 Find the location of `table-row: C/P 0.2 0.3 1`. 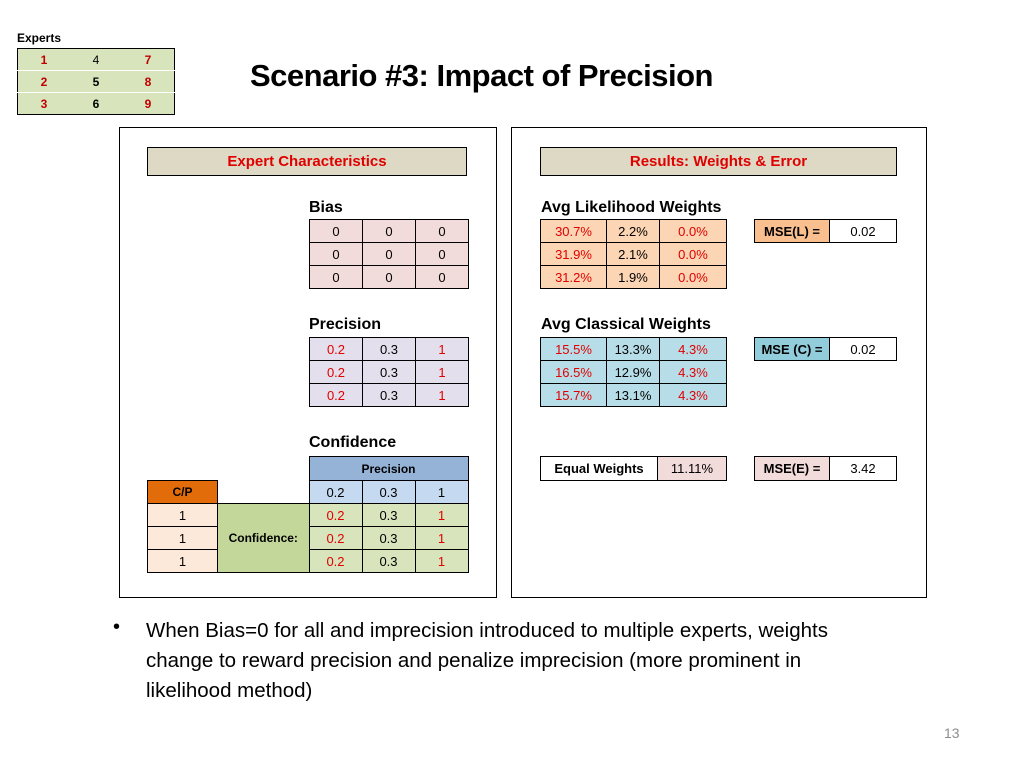

table-row: C/P 0.2 0.3 1 is located at coordinates (308, 492).